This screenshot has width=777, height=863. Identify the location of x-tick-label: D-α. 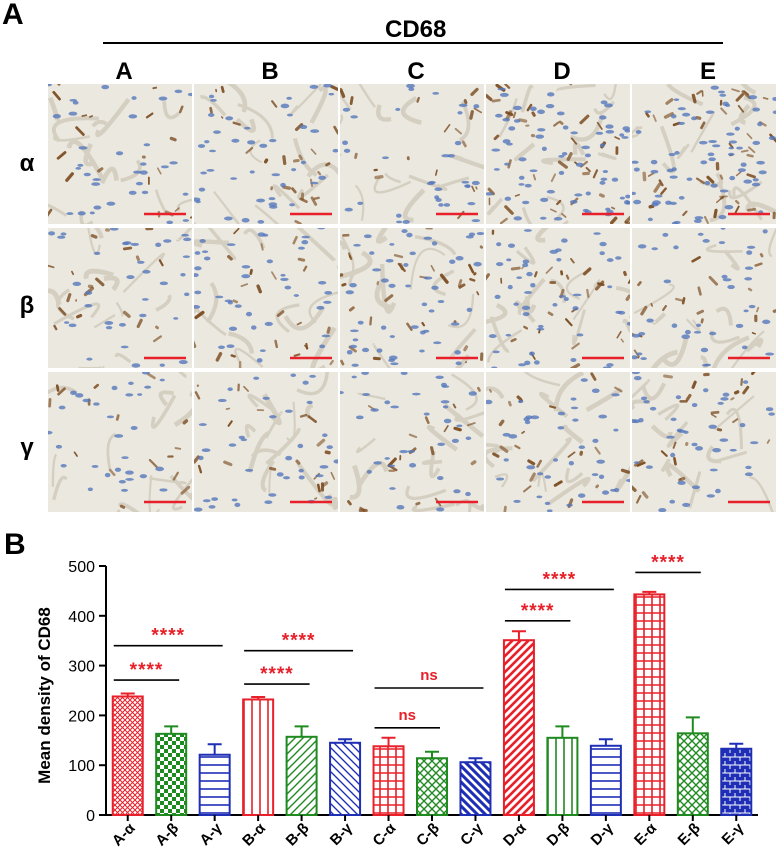
(515, 834).